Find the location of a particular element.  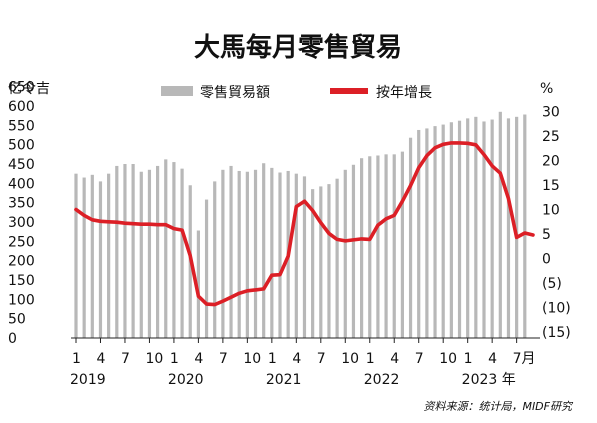

legend-line-swatch is located at coordinates (349, 91).